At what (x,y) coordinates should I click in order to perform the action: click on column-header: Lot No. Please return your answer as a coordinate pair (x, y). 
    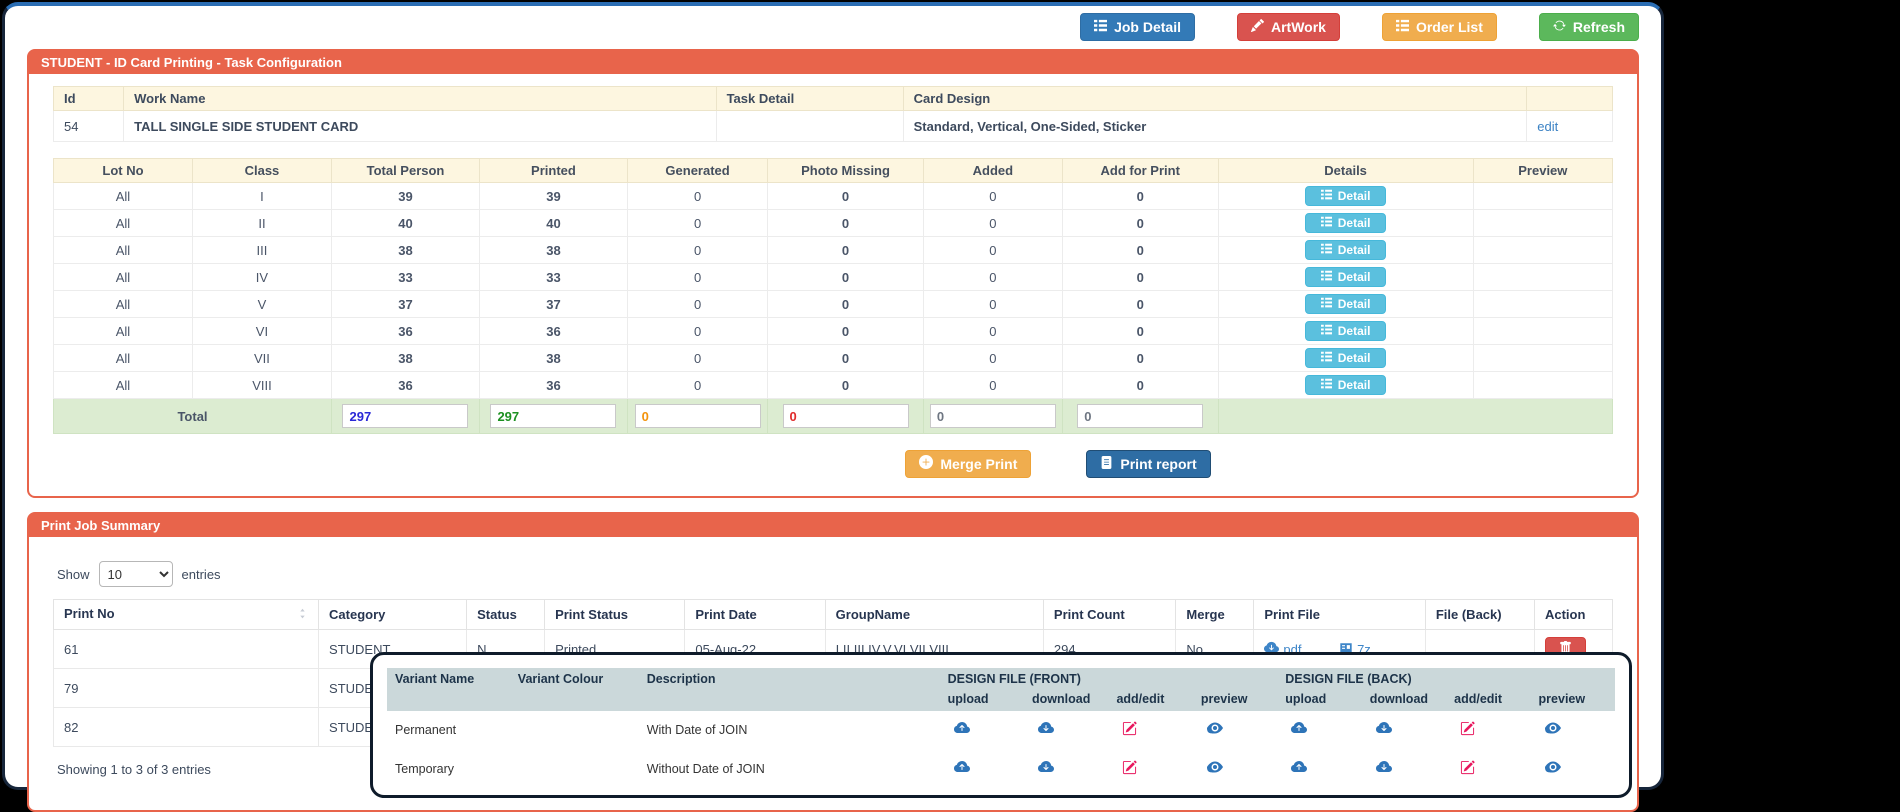
    Looking at the image, I should click on (123, 170).